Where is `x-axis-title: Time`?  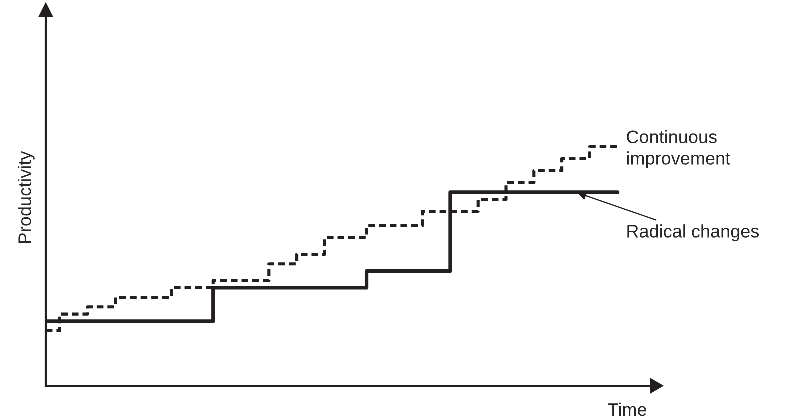 x-axis-title: Time is located at coordinates (627, 409).